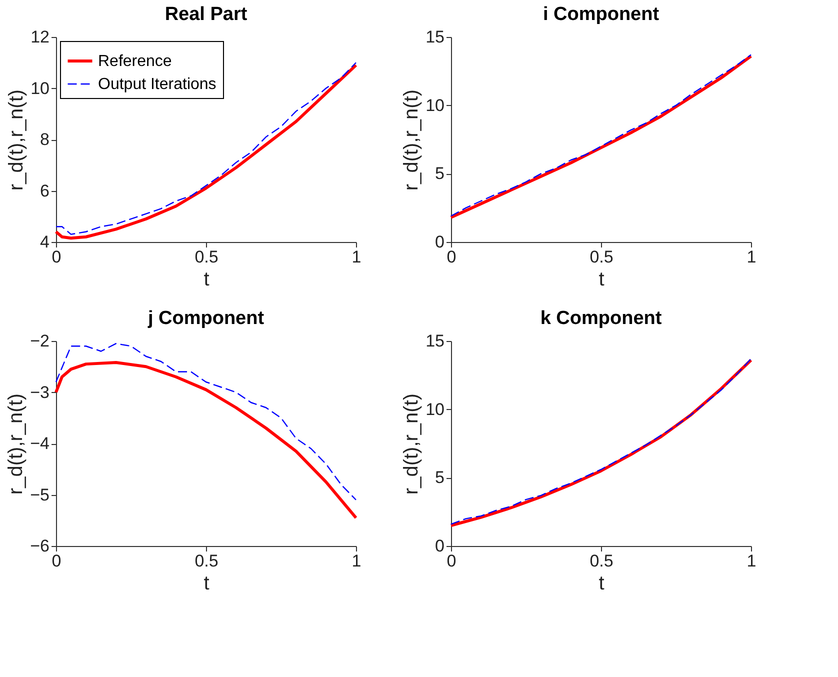  I want to click on chart-title: j Component, so click(205, 318).